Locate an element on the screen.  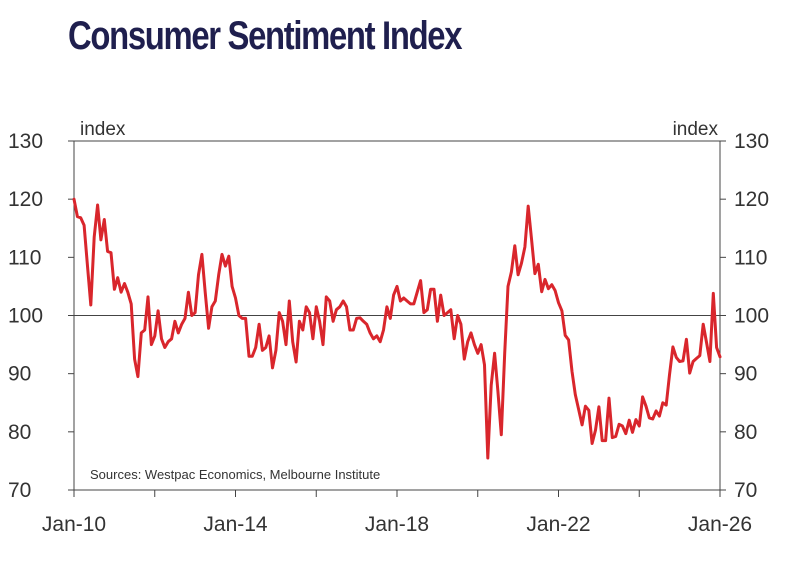
right-y-tick-label: 100 is located at coordinates (751, 316).